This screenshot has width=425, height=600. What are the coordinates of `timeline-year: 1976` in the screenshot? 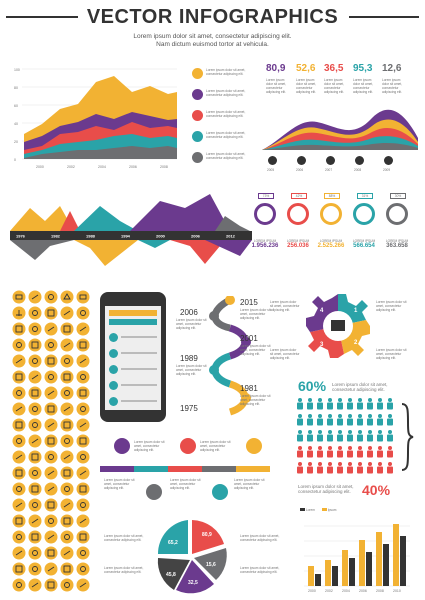 It's located at (21, 236).